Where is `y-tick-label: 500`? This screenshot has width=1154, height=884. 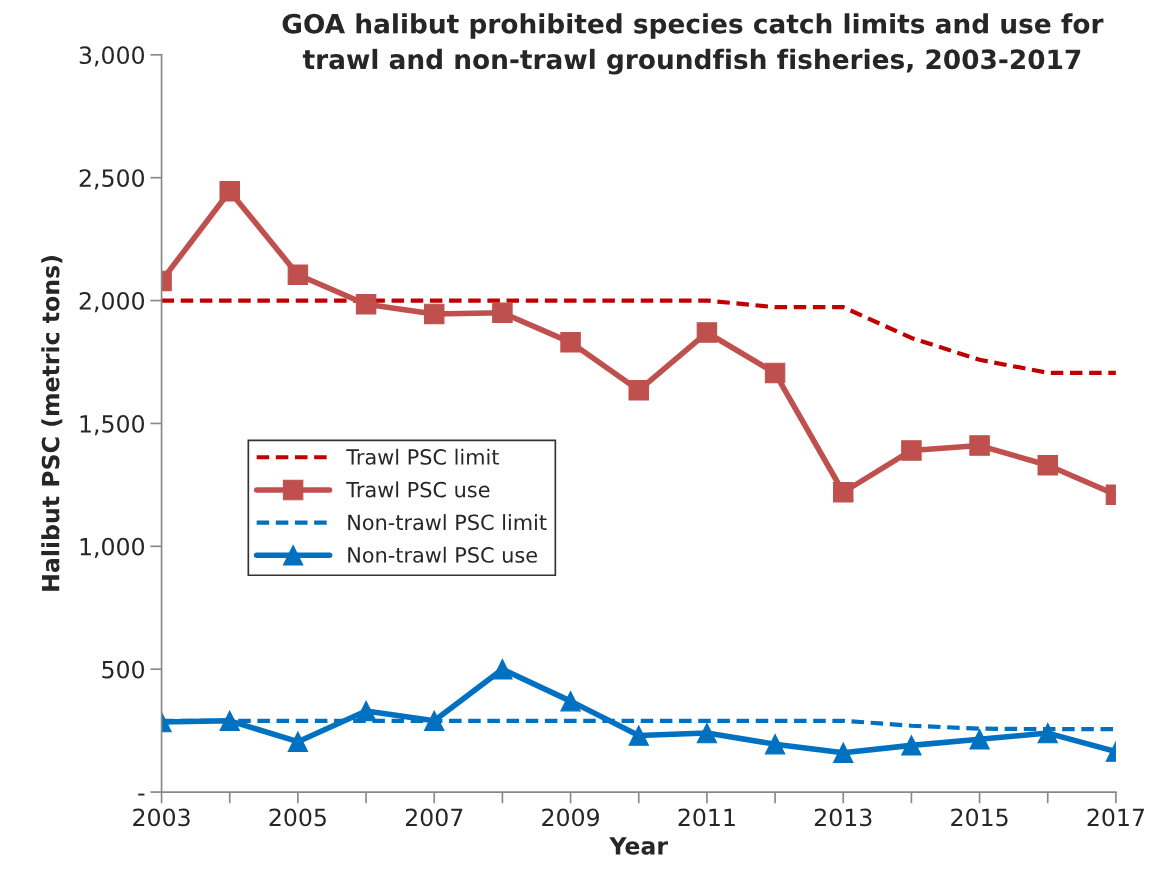 y-tick-label: 500 is located at coordinates (123, 669).